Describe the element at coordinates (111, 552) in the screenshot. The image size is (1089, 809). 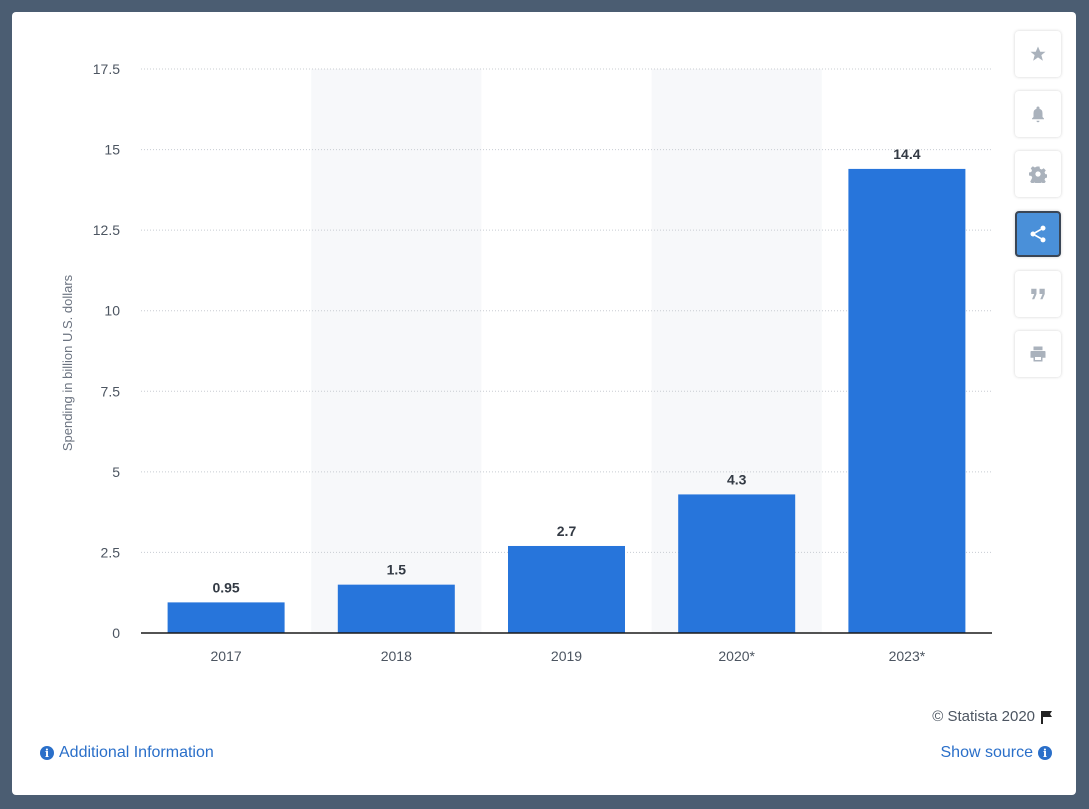
I see `y-tick-label: 2.5` at that location.